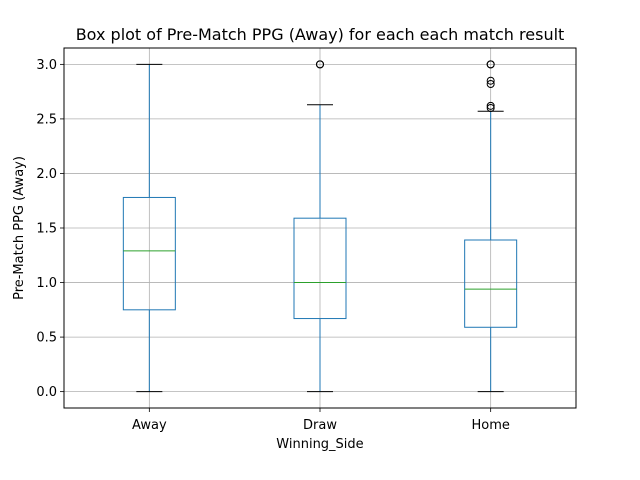 This screenshot has height=480, width=640. I want to click on y-tick-label: 2.0, so click(46, 174).